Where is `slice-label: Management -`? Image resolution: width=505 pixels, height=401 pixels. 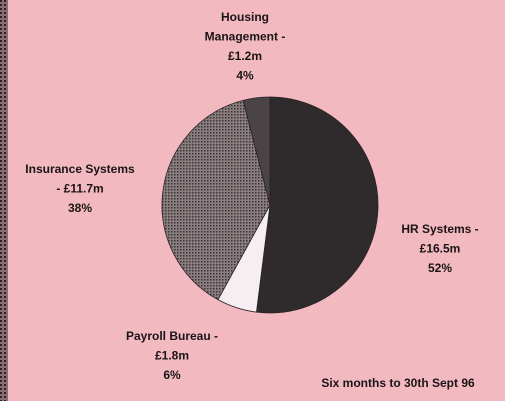 slice-label: Management - is located at coordinates (245, 37).